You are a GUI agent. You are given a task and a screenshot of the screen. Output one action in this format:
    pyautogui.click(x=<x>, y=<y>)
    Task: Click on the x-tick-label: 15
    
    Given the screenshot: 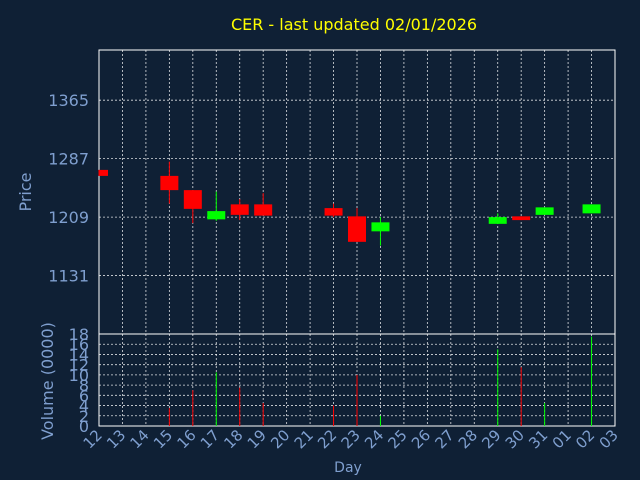 What is the action you would take?
    pyautogui.click(x=163, y=439)
    